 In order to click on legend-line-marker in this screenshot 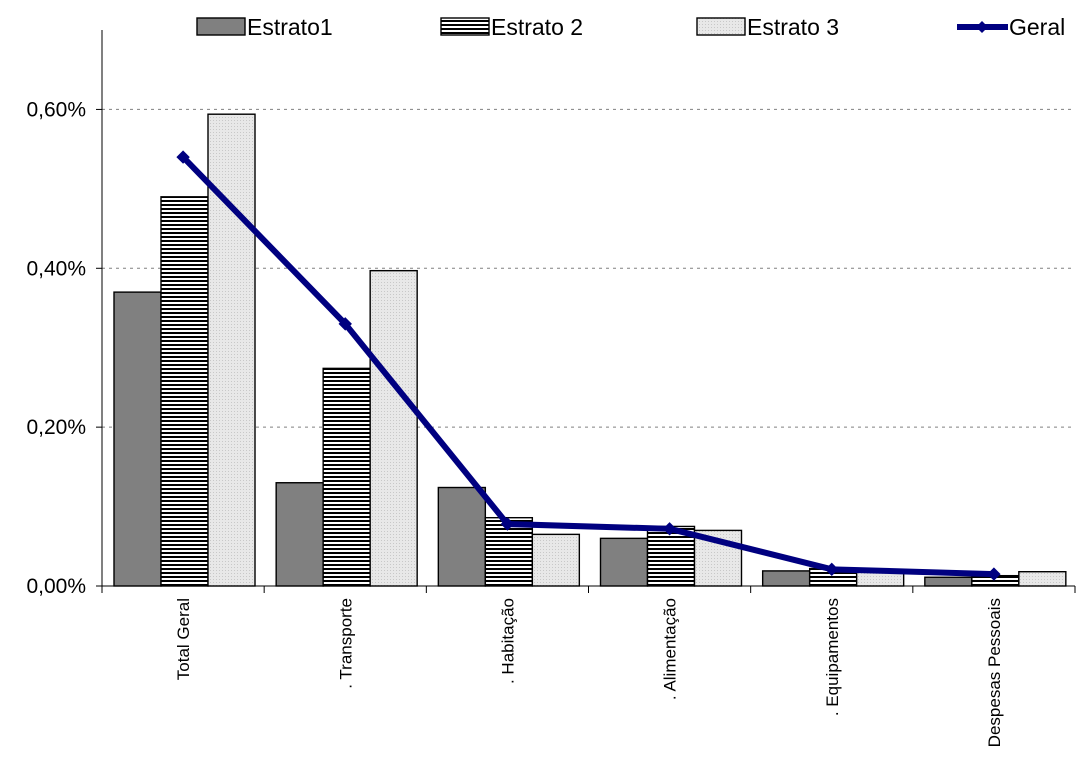, I will do `click(982, 27)`.